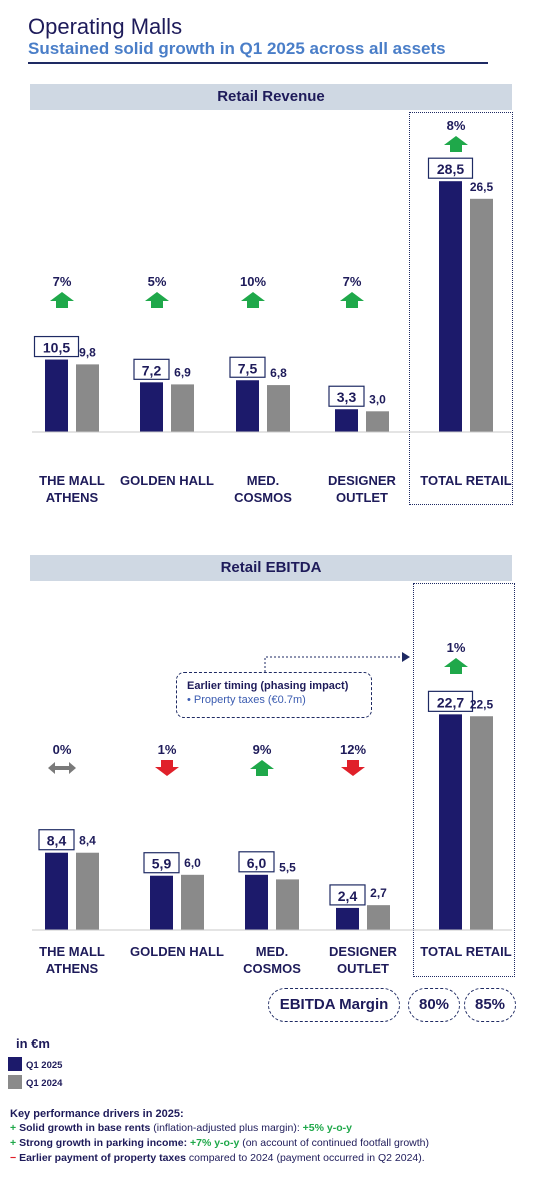 This screenshot has width=544, height=1186. What do you see at coordinates (482, 704) in the screenshot?
I see `value-label-q1-2024: 22,5` at bounding box center [482, 704].